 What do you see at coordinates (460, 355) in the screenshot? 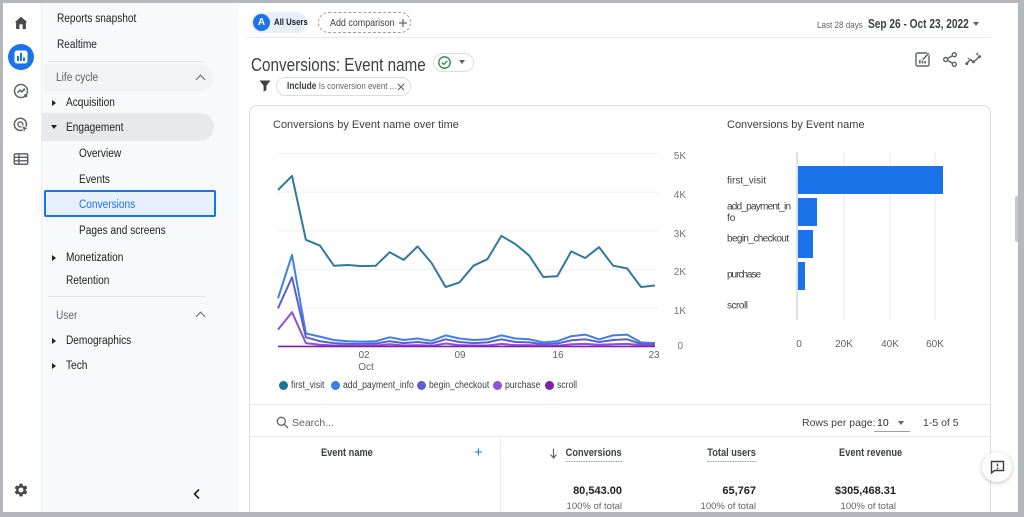
I see `svg-text: 09` at bounding box center [460, 355].